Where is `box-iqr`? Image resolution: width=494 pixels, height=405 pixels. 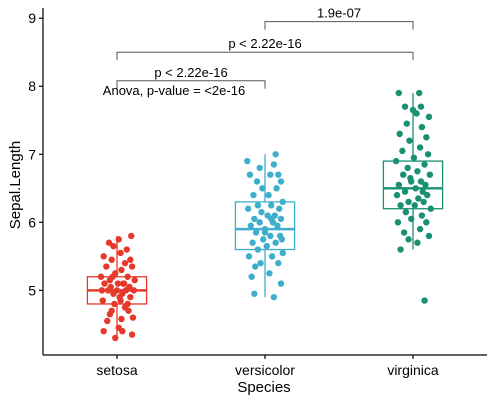
box-iqr is located at coordinates (265, 226).